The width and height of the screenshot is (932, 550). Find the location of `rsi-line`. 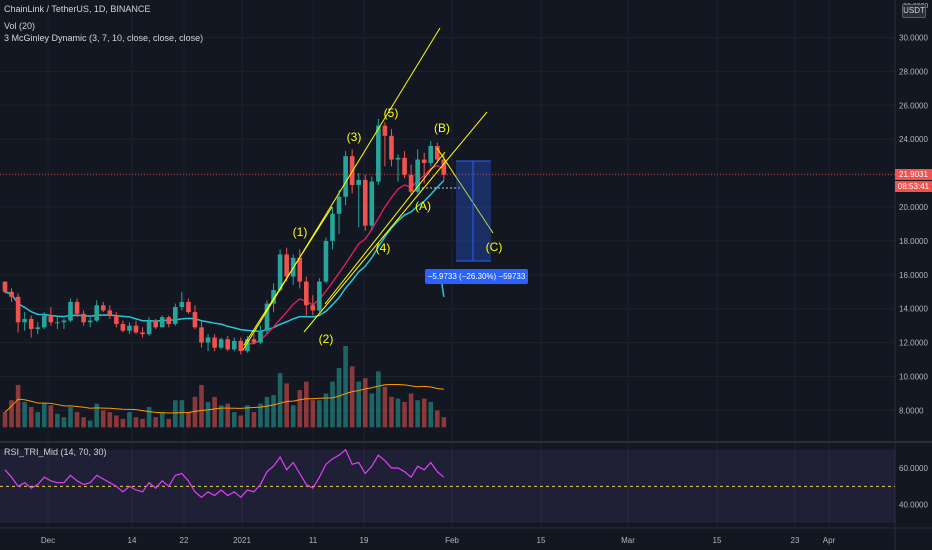

rsi-line is located at coordinates (224, 473).